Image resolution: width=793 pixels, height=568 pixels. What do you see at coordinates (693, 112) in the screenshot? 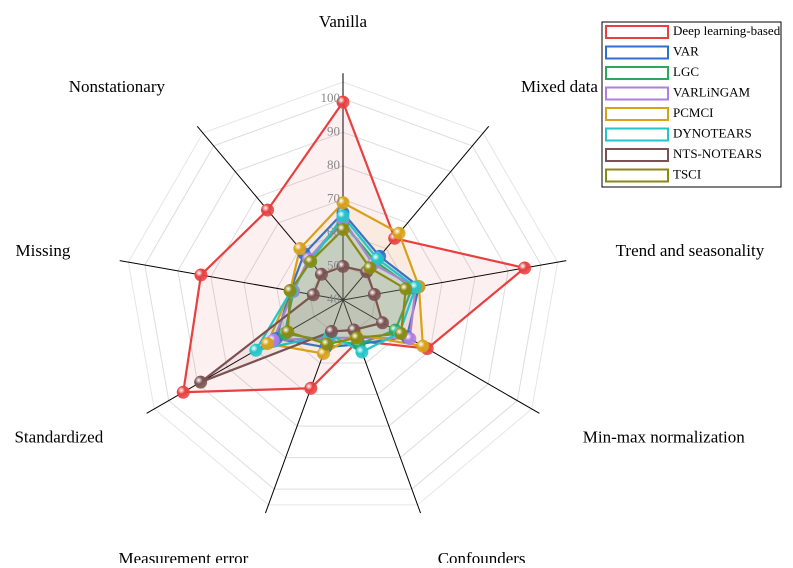
I see `legend-label: PCMCI` at bounding box center [693, 112].